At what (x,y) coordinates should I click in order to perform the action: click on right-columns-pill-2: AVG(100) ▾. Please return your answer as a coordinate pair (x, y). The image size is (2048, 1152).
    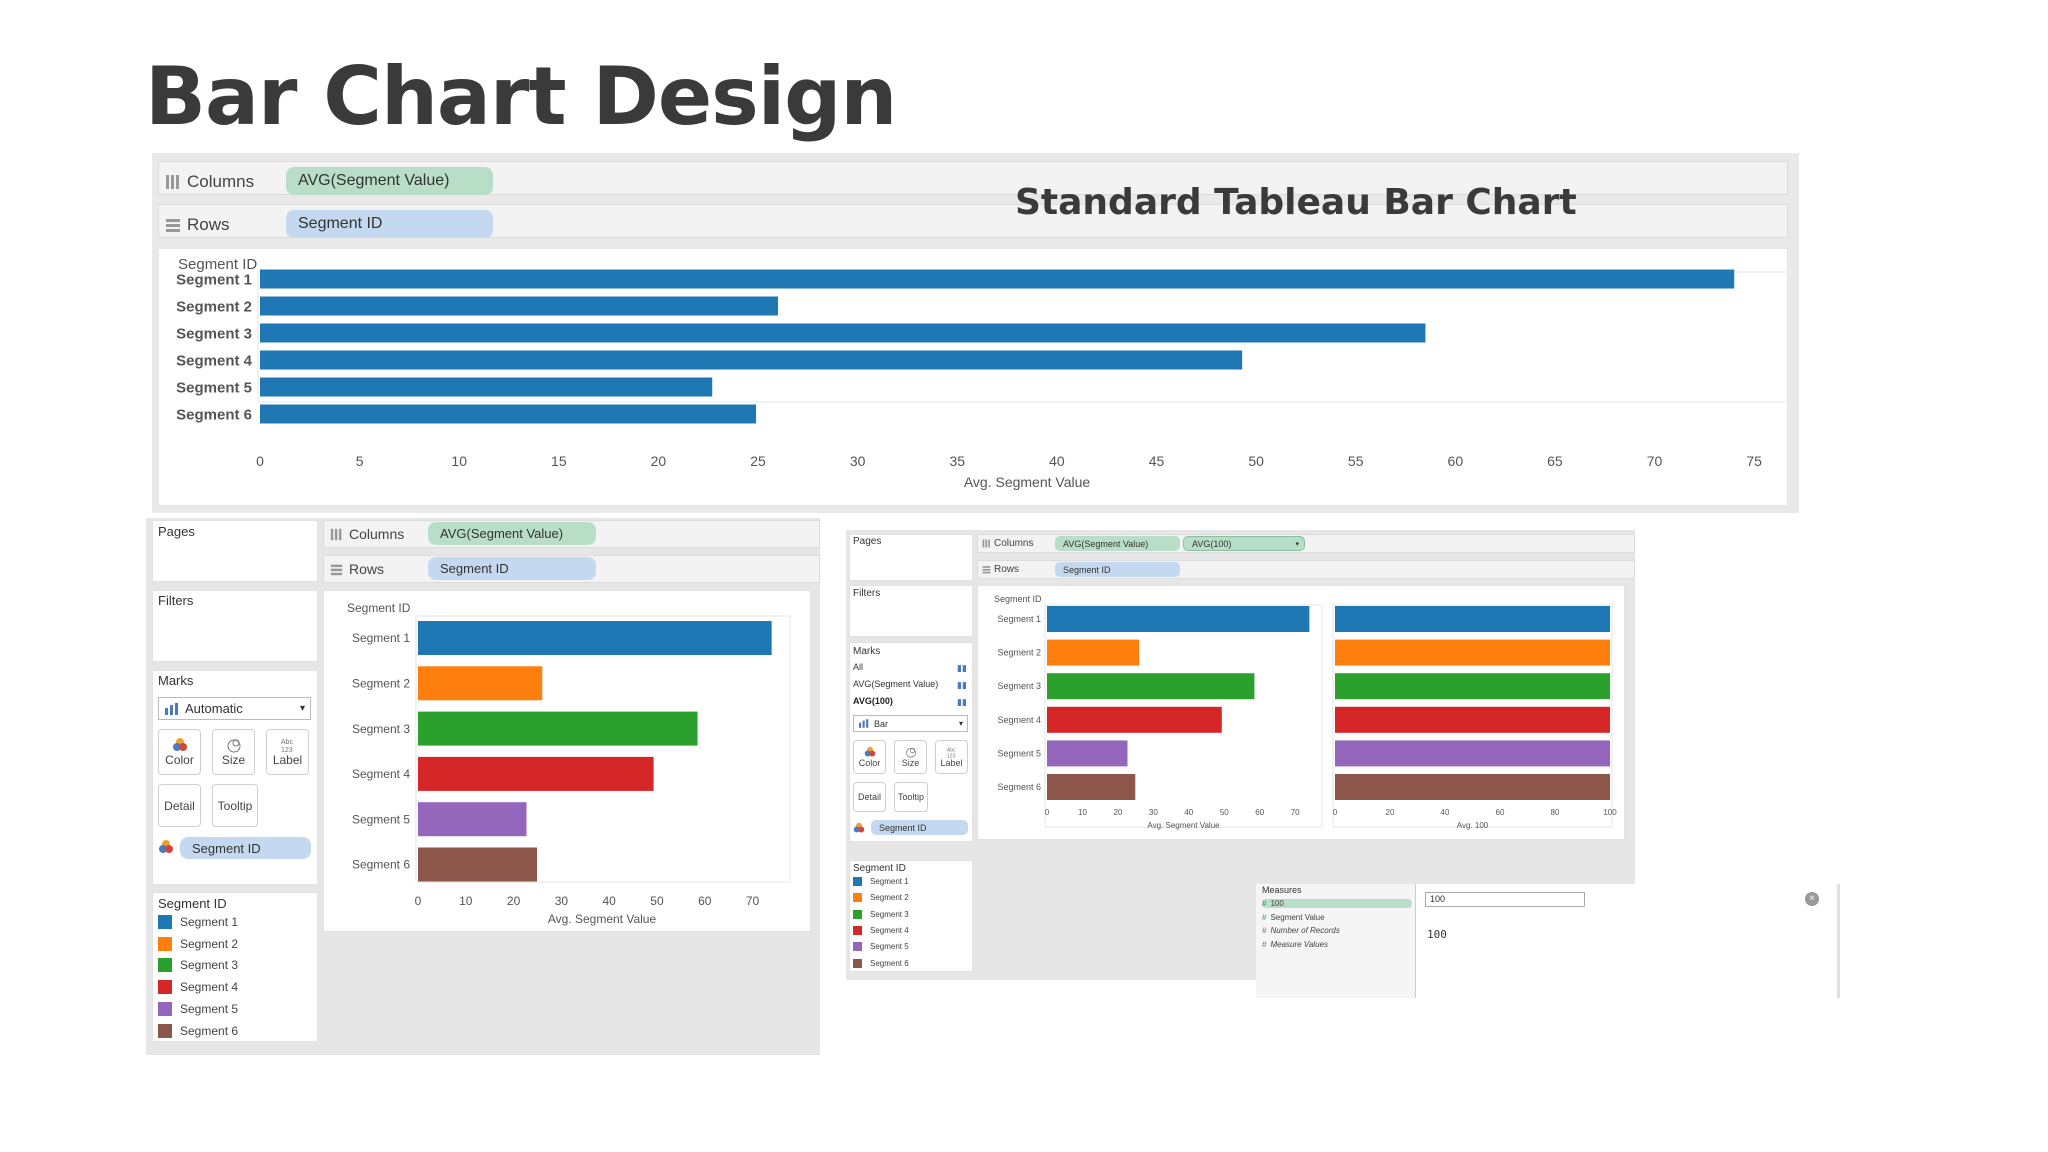
    Looking at the image, I should click on (1244, 543).